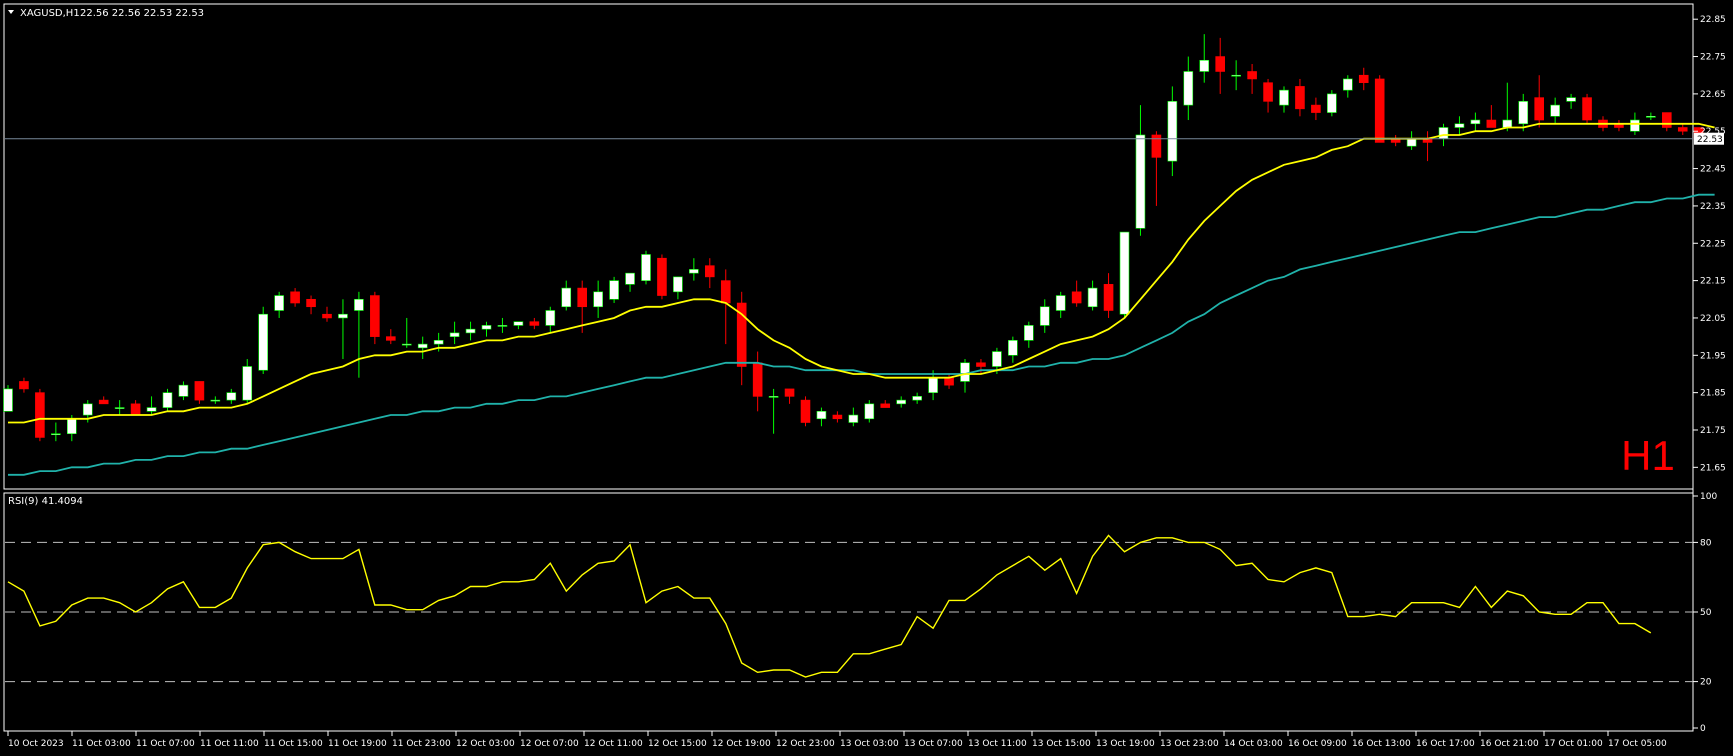 The width and height of the screenshot is (1733, 756). I want to click on price-tick-label: 21.95, so click(1713, 356).